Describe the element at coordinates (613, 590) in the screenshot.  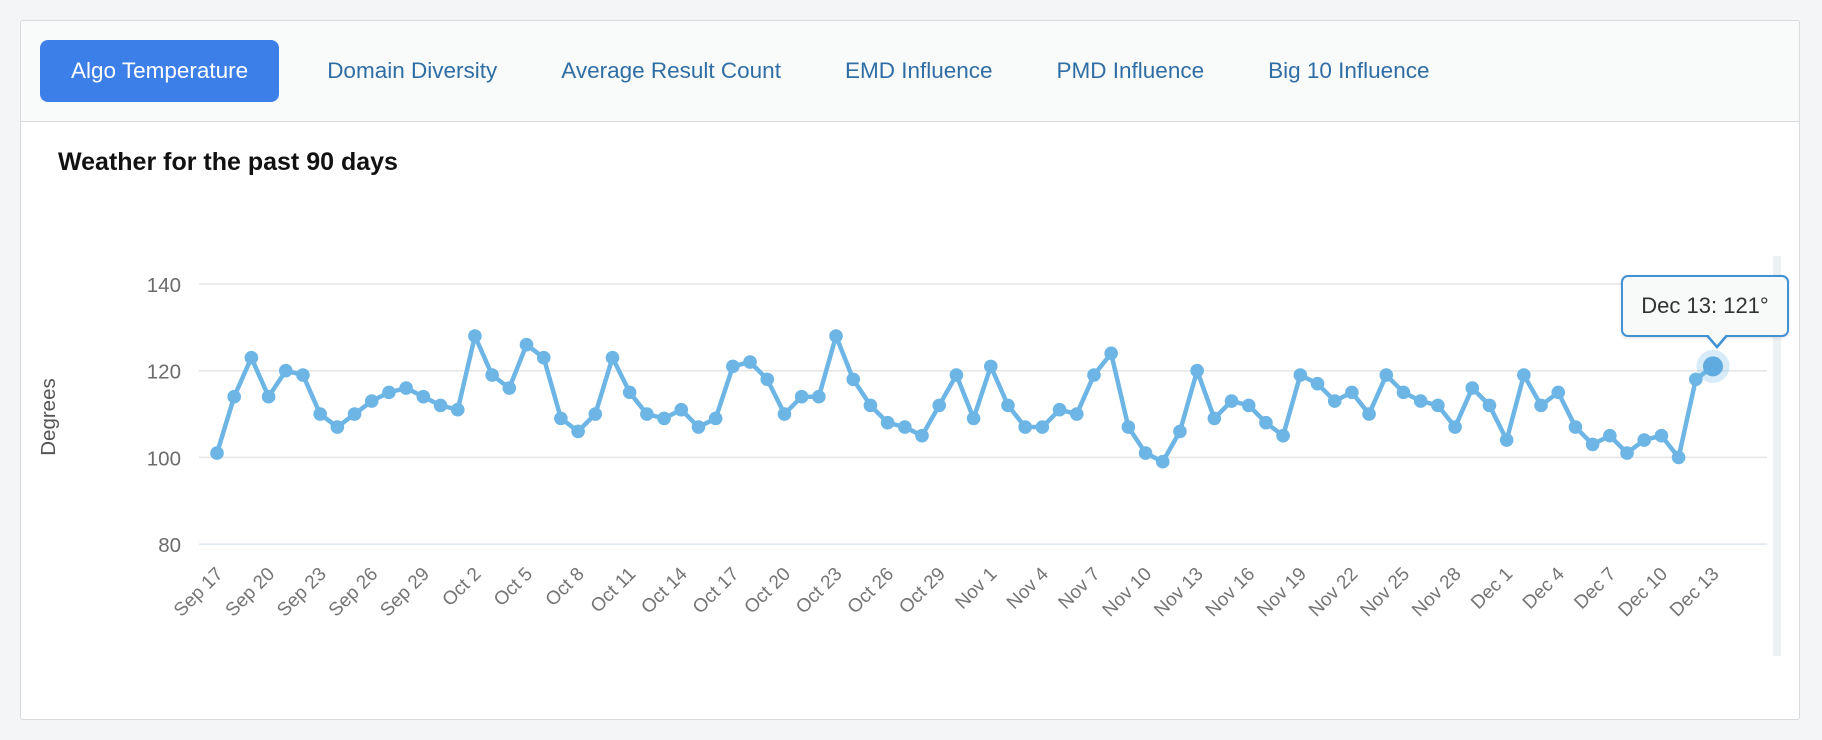
I see `x-axis-tick-label: Oct 11` at that location.